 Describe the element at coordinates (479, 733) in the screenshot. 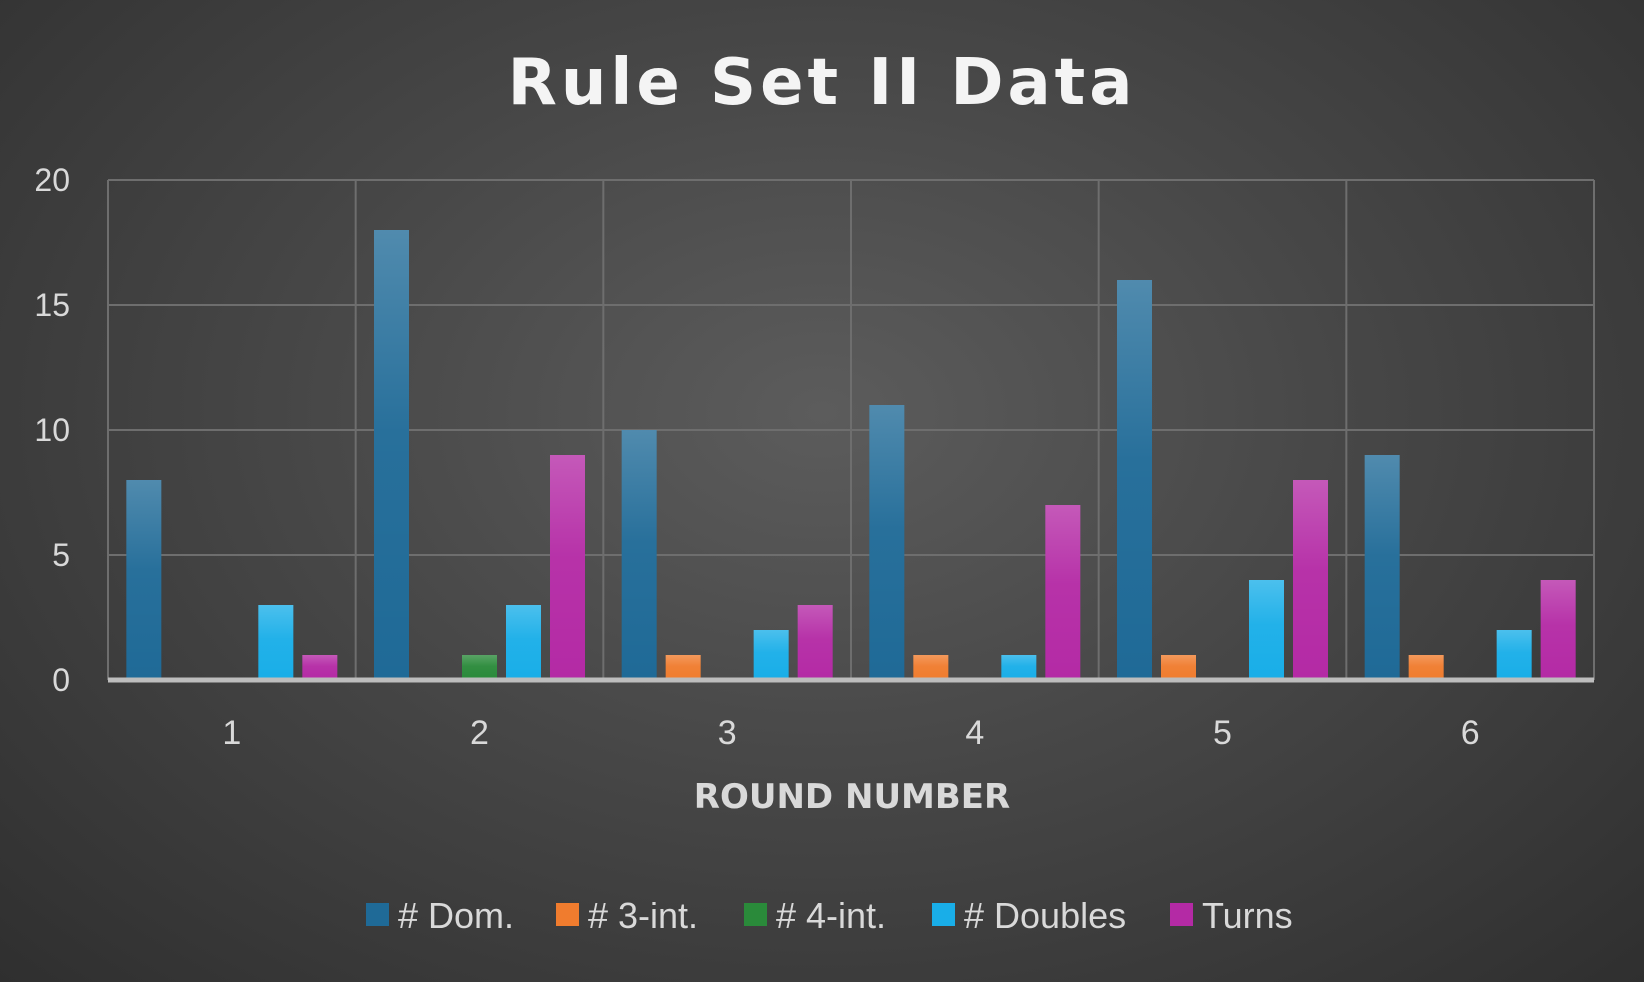

I see `x-tick-label: 2` at that location.